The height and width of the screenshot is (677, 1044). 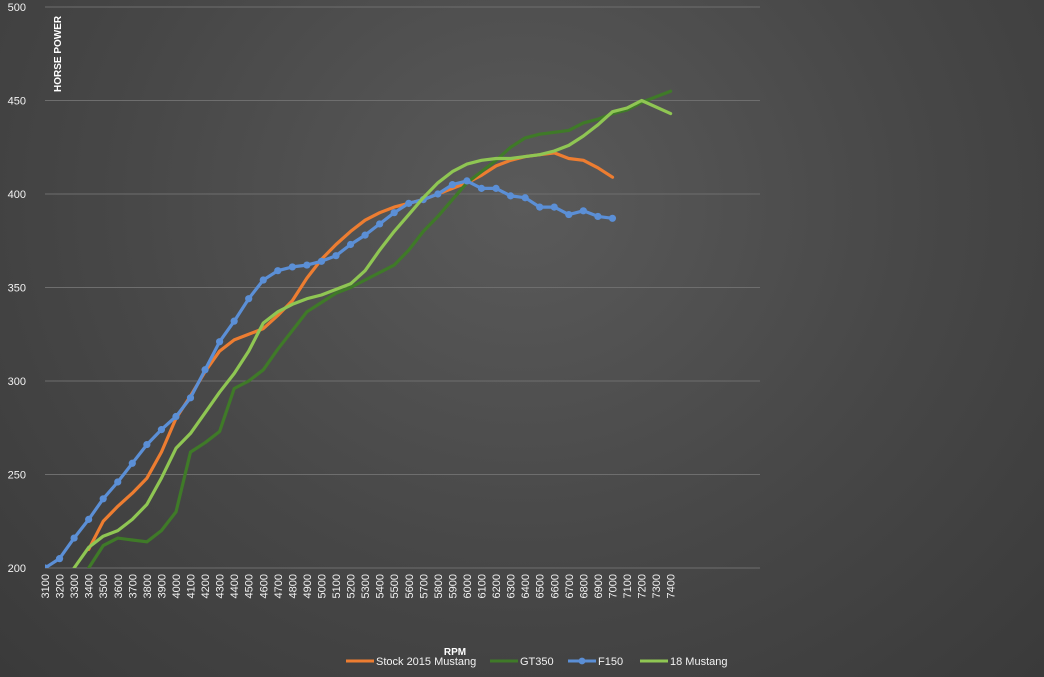 What do you see at coordinates (322, 586) in the screenshot?
I see `x-tick-label: 5000` at bounding box center [322, 586].